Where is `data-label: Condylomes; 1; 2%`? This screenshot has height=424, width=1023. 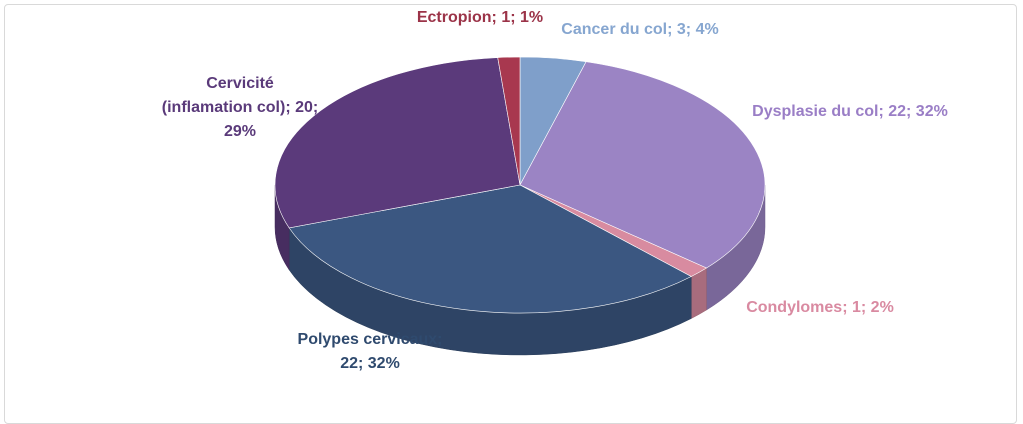
data-label: Condylomes; 1; 2% is located at coordinates (820, 308).